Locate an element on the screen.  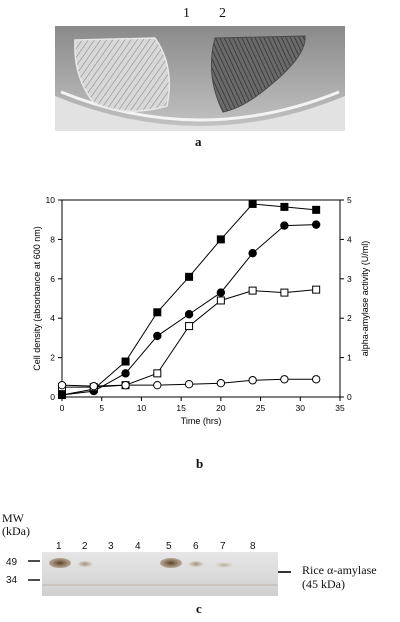
y-tick-label: 4 is located at coordinates (52, 318).